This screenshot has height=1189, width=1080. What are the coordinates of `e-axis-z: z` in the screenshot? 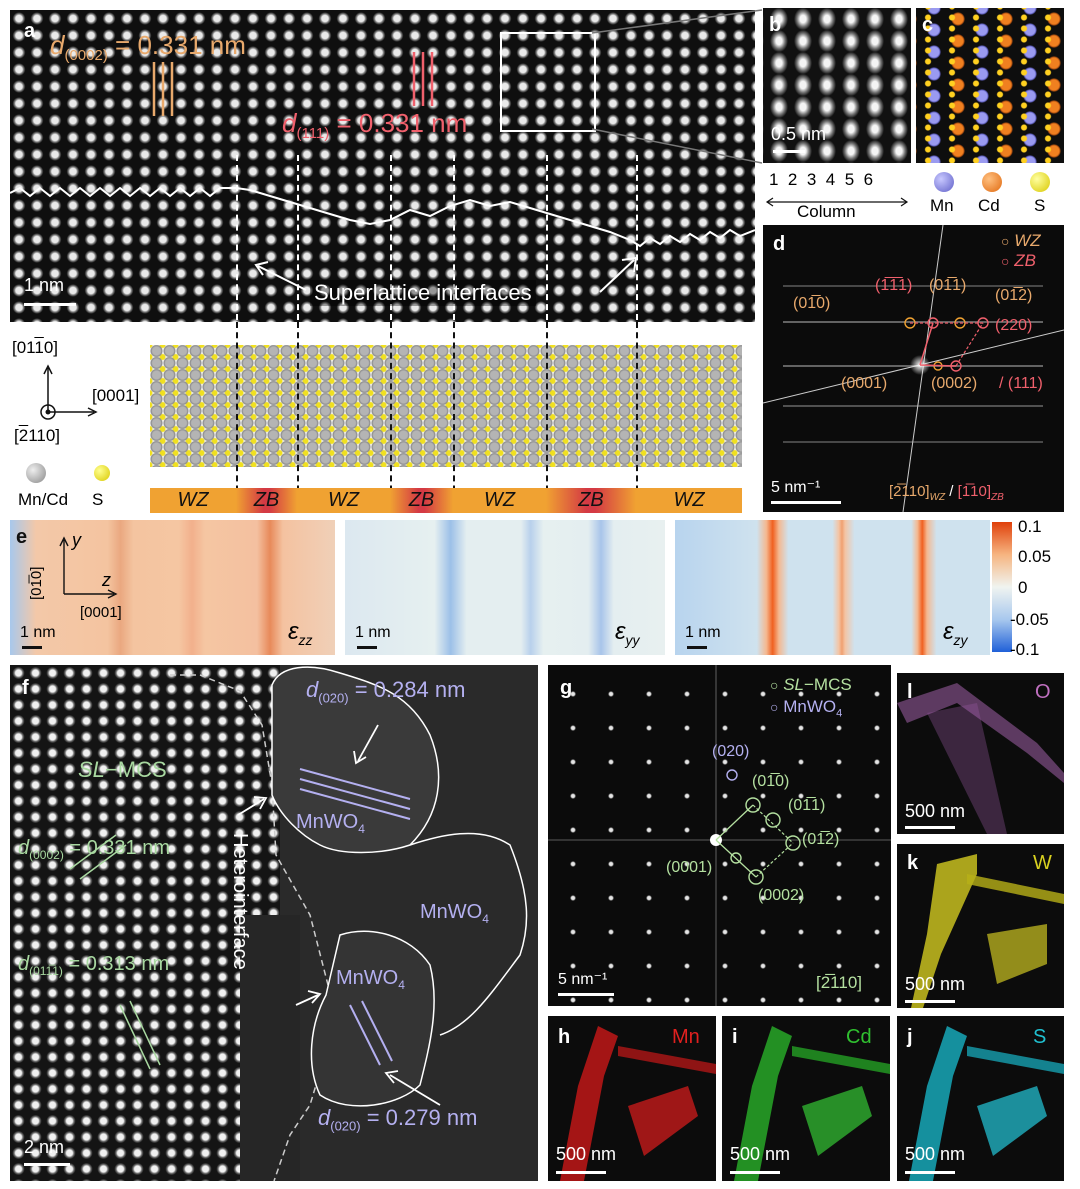 It's located at (106, 580).